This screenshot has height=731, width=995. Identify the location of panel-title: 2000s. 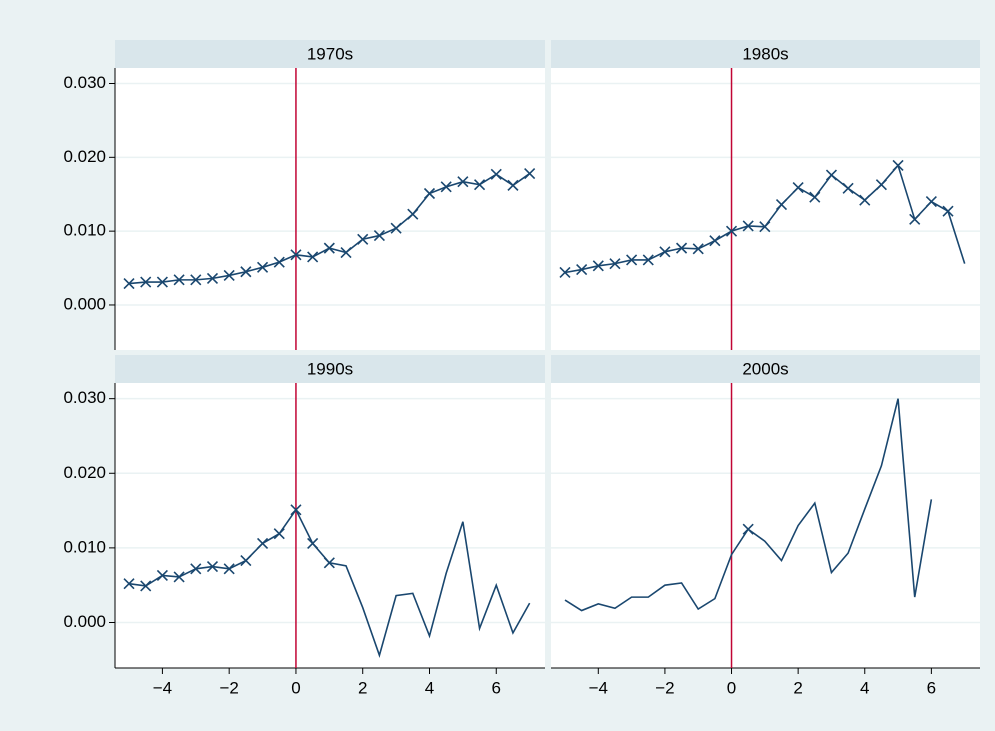
(765, 368).